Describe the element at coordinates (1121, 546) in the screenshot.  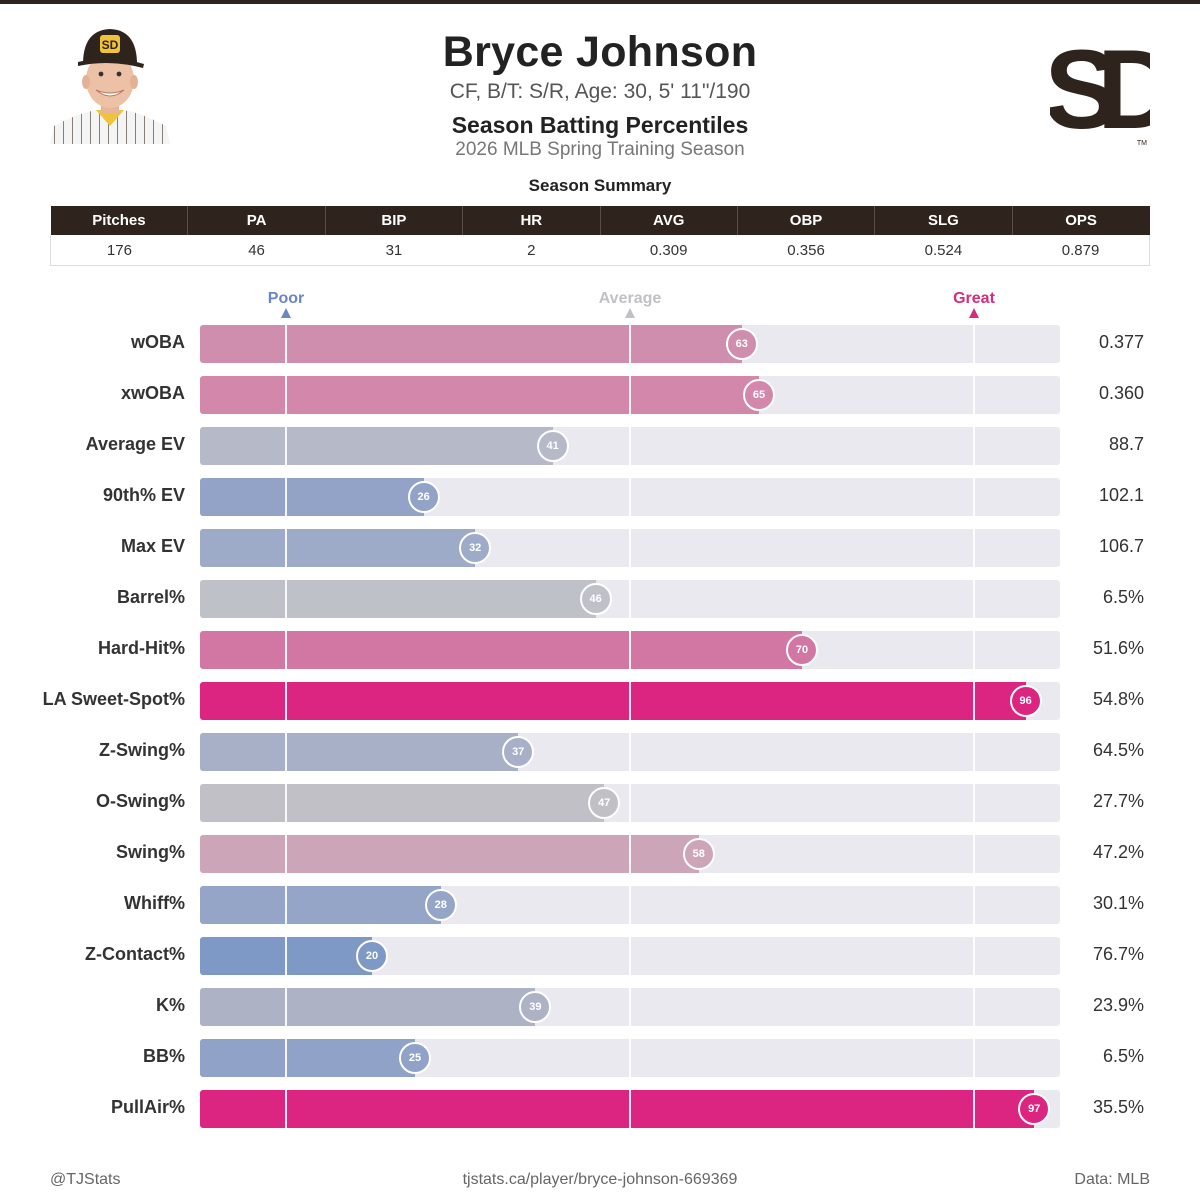
I see `metric-value: 106.7` at that location.